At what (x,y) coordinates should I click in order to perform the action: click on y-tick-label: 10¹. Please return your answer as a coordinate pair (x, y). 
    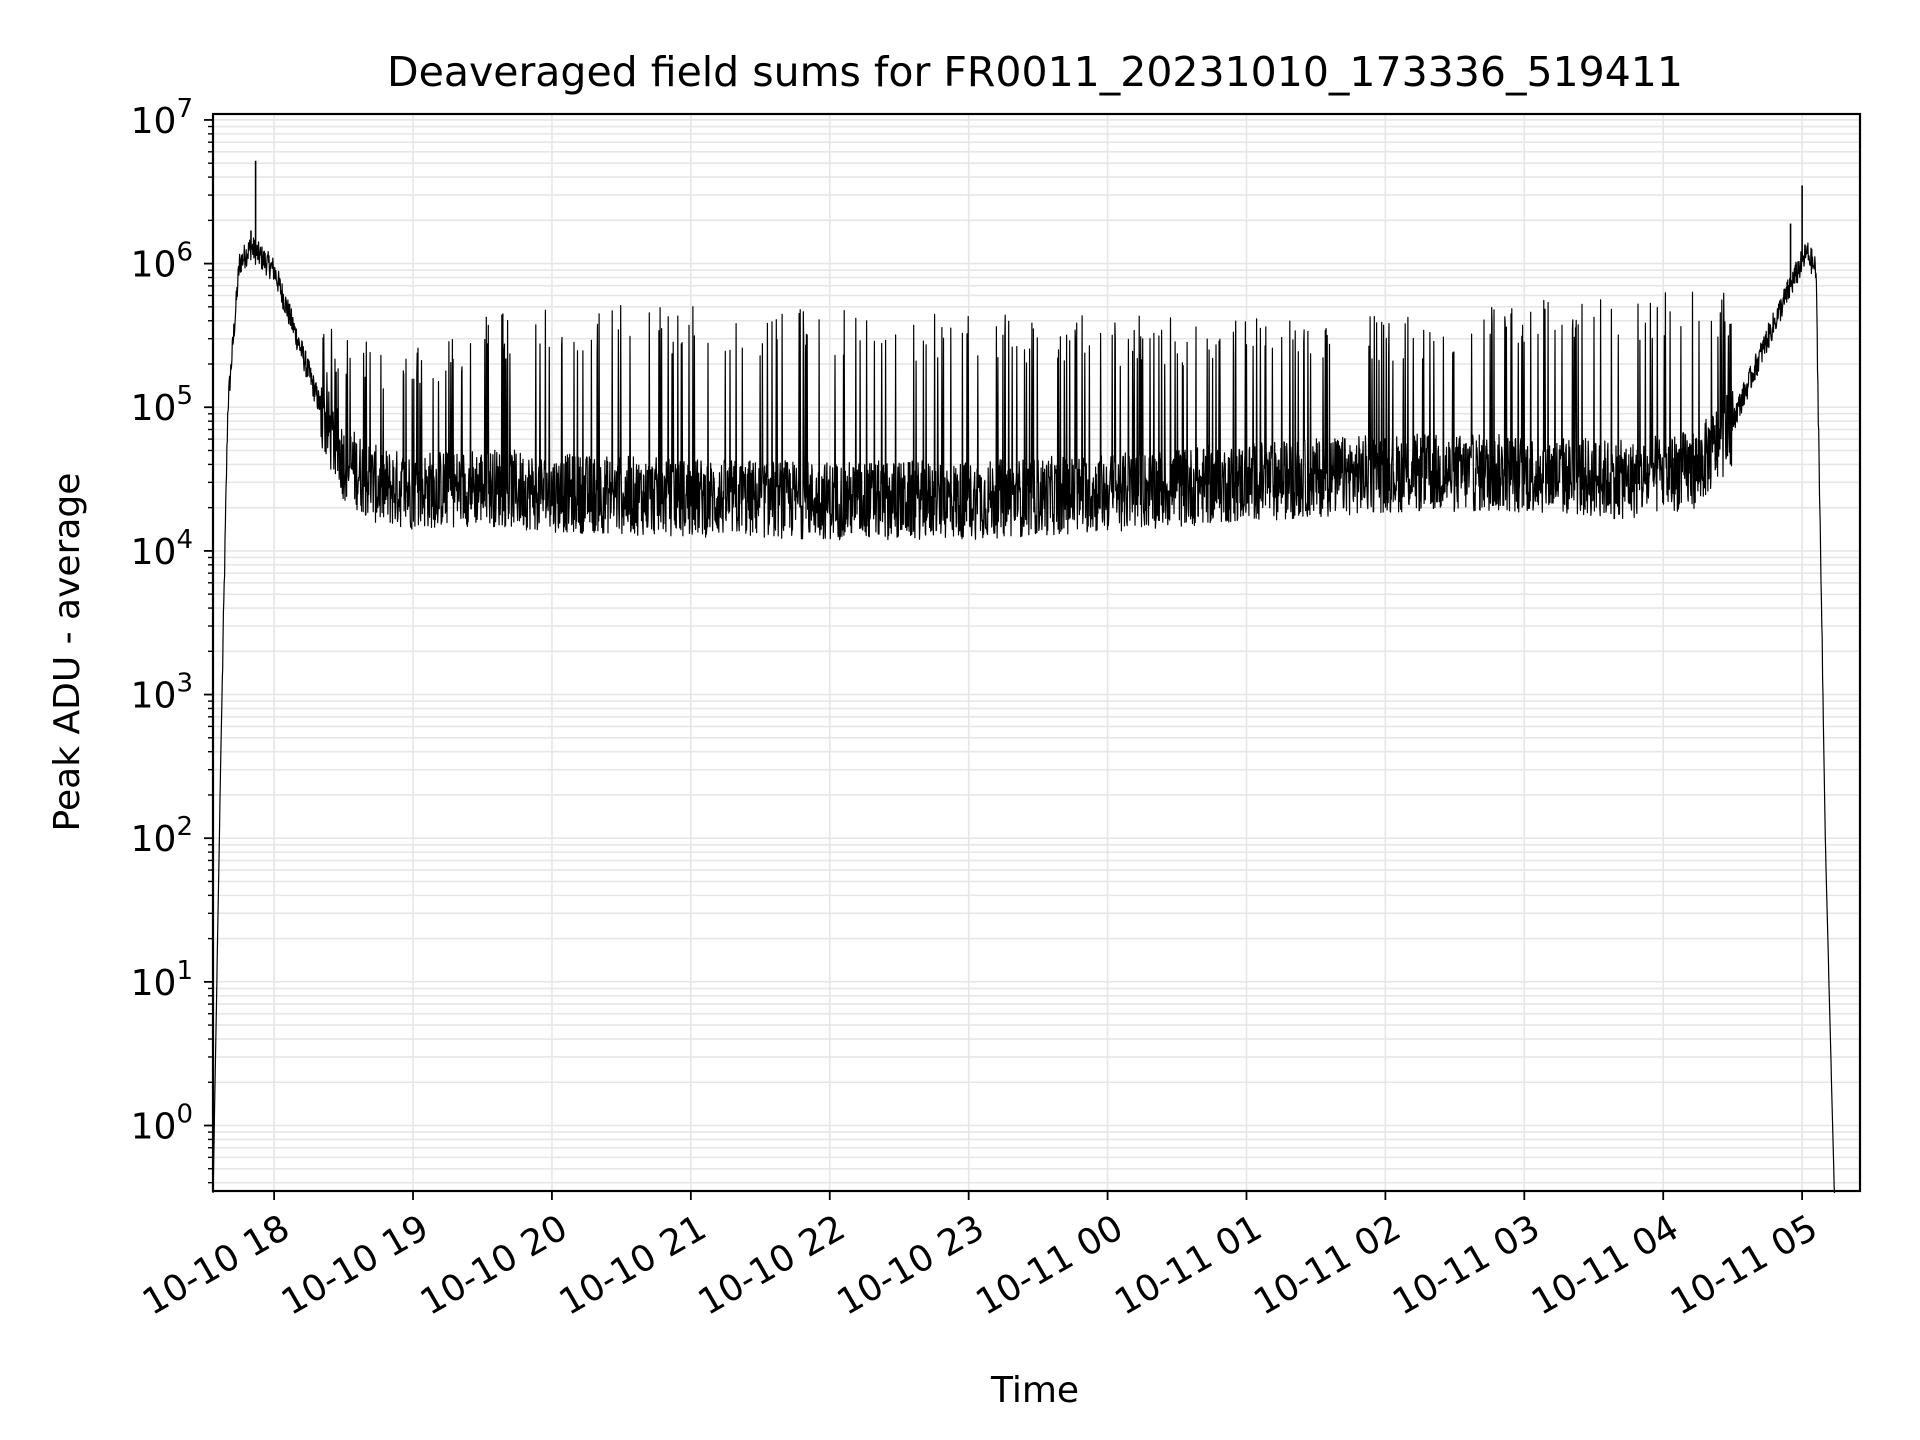
    Looking at the image, I should click on (162, 980).